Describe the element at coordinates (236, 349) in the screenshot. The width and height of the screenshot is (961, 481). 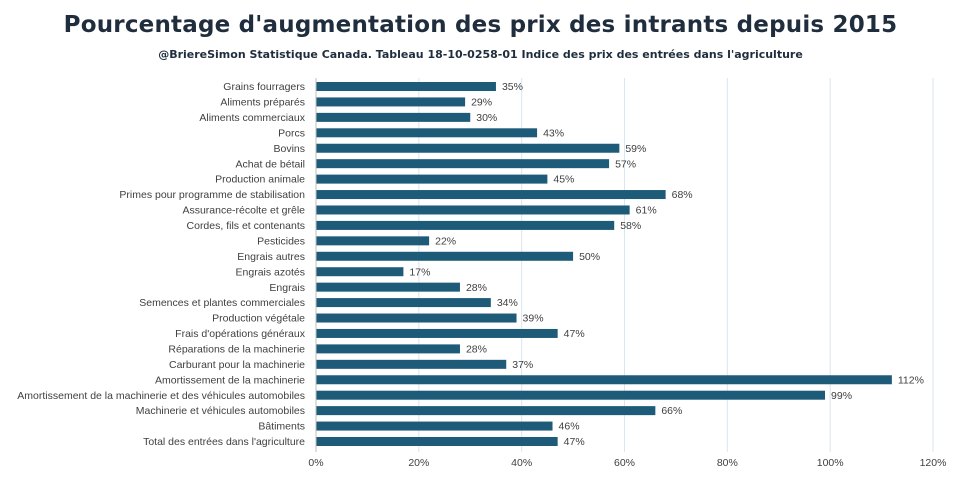
I see `category-label: Réparations de la machinerie` at that location.